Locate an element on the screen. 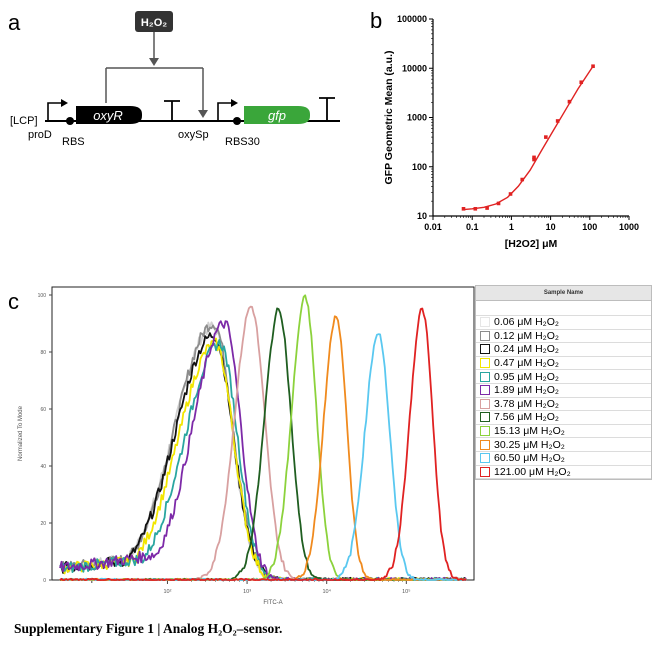  panel-b-letter: b is located at coordinates (376, 20).